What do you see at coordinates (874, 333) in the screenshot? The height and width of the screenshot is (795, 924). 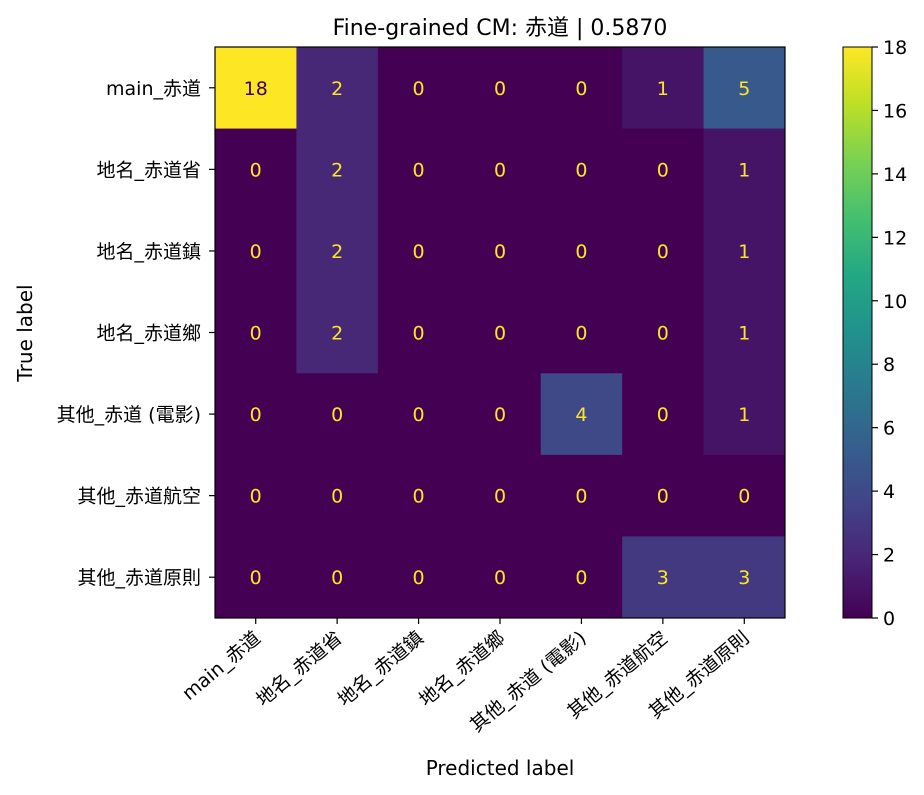 I see `colorbar: 0 2 4 6 8 10 12 14 16 18` at bounding box center [874, 333].